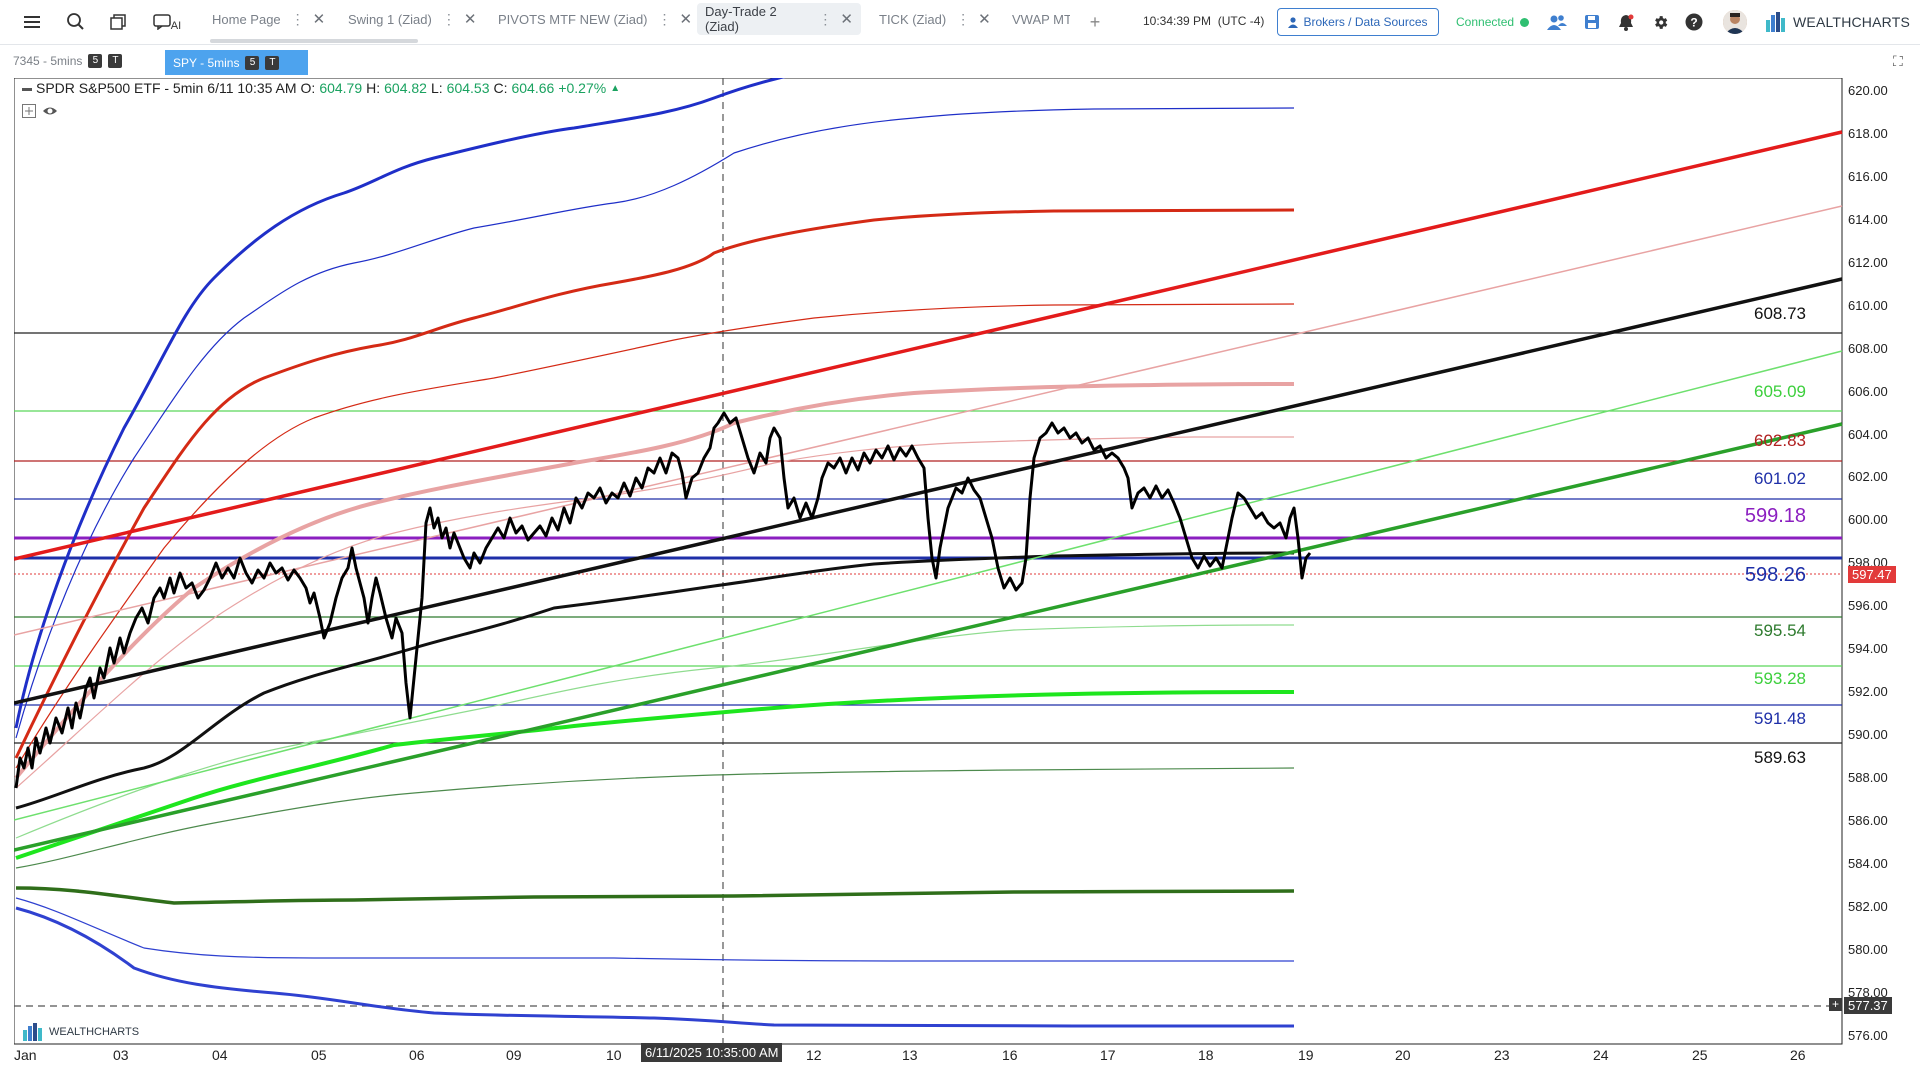 This screenshot has height=1080, width=1920. I want to click on change-value: +0.27%, so click(582, 88).